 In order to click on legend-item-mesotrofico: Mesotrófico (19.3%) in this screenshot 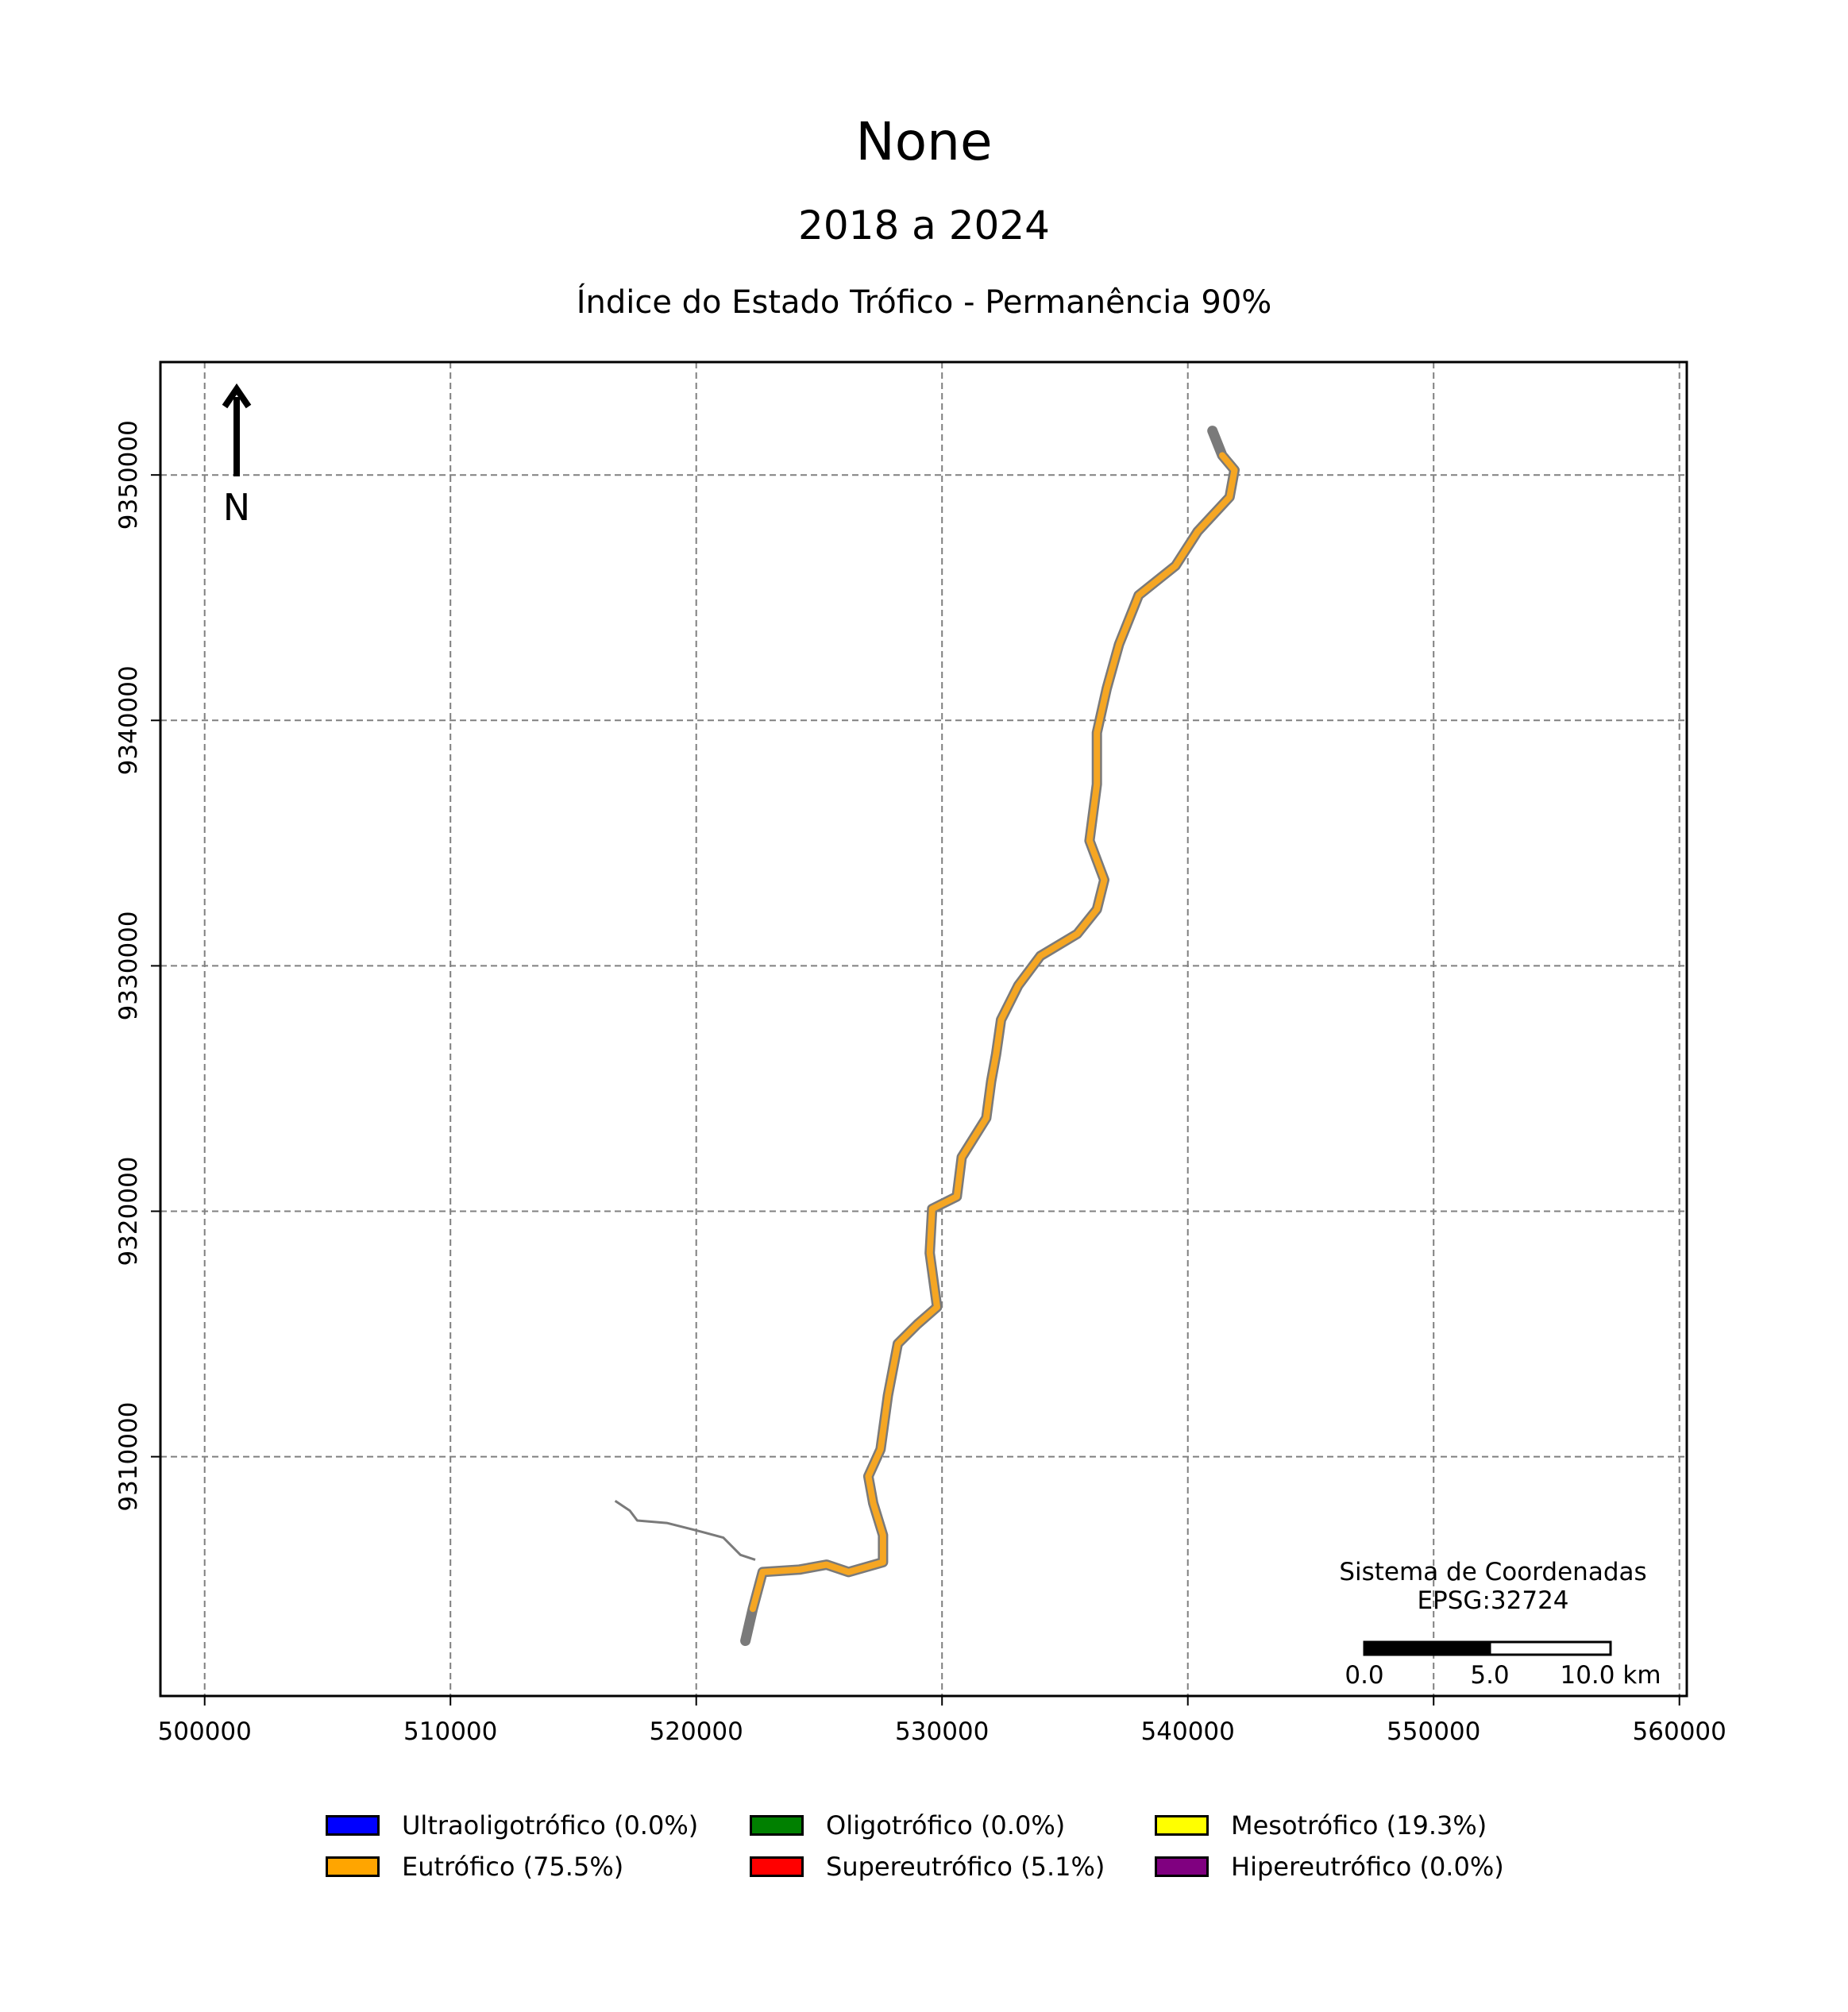, I will do `click(1321, 1825)`.